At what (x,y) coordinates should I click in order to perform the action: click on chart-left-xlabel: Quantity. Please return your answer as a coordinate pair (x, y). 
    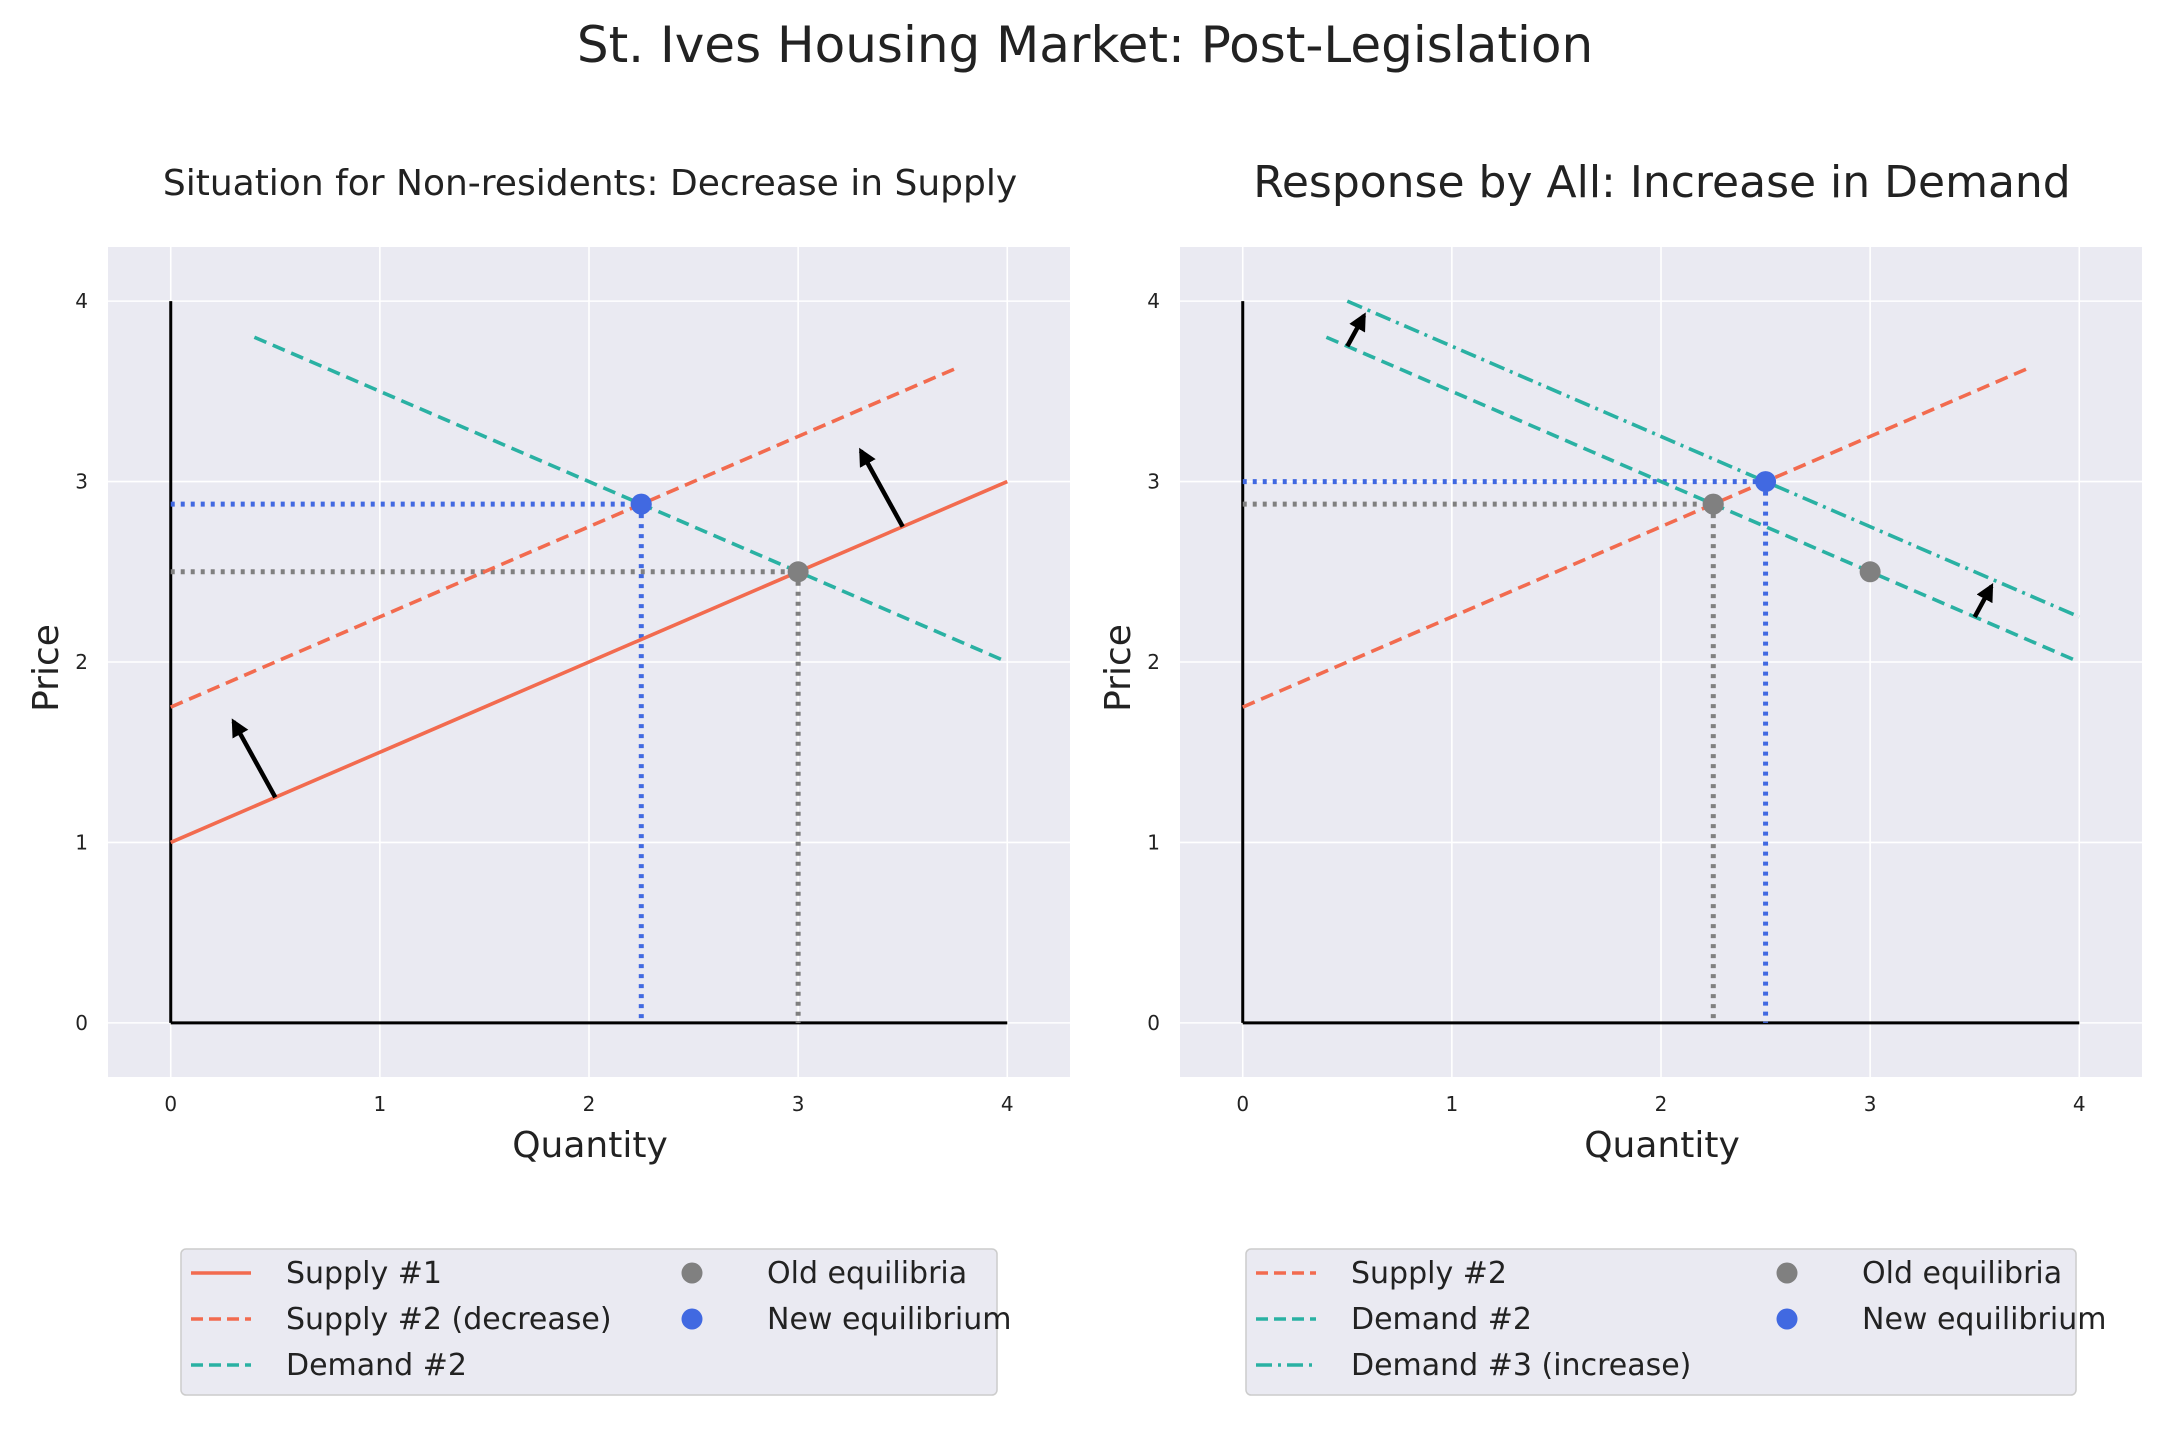
    Looking at the image, I should click on (590, 1145).